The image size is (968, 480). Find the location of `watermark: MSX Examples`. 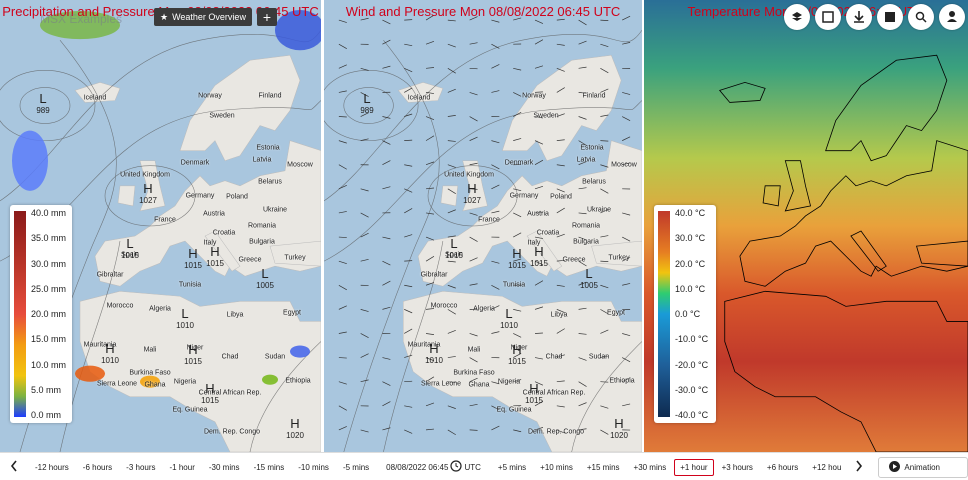

watermark: MSX Examples is located at coordinates (81, 19).